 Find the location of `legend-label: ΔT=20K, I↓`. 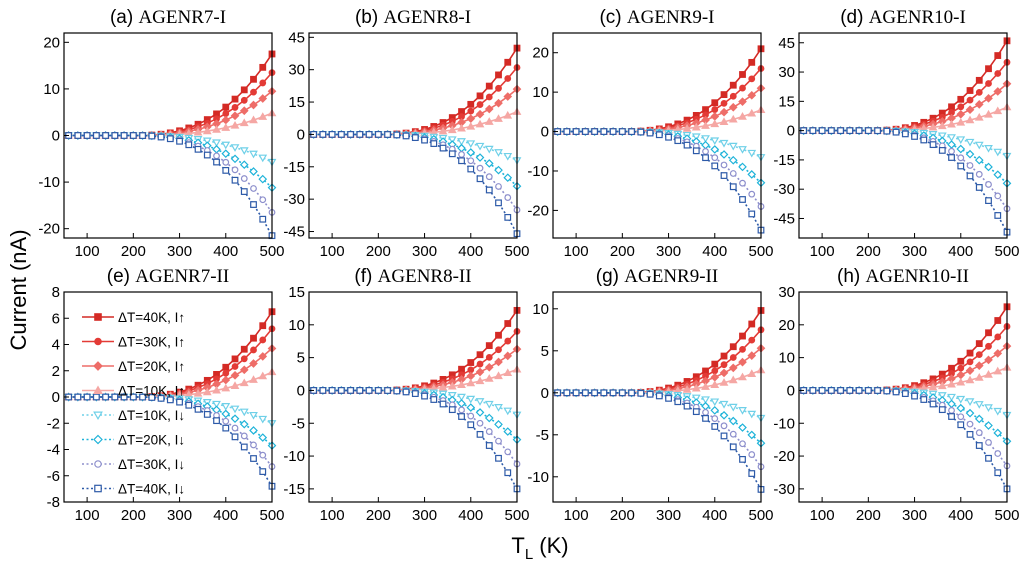

legend-label: ΔT=20K, I↓ is located at coordinates (151, 440).